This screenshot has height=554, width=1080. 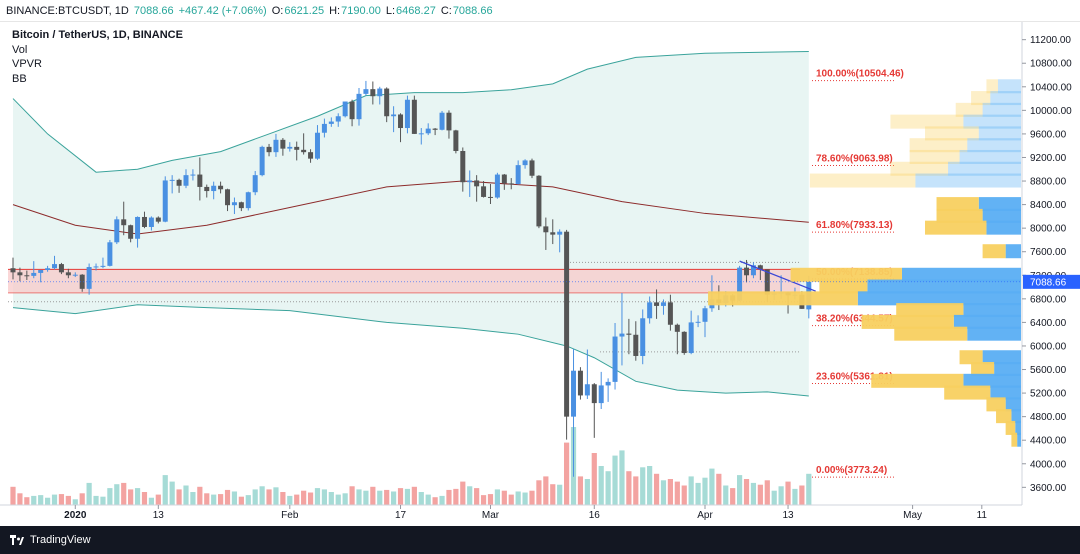 What do you see at coordinates (1048, 346) in the screenshot?
I see `price-tick-label: 6000.00` at bounding box center [1048, 346].